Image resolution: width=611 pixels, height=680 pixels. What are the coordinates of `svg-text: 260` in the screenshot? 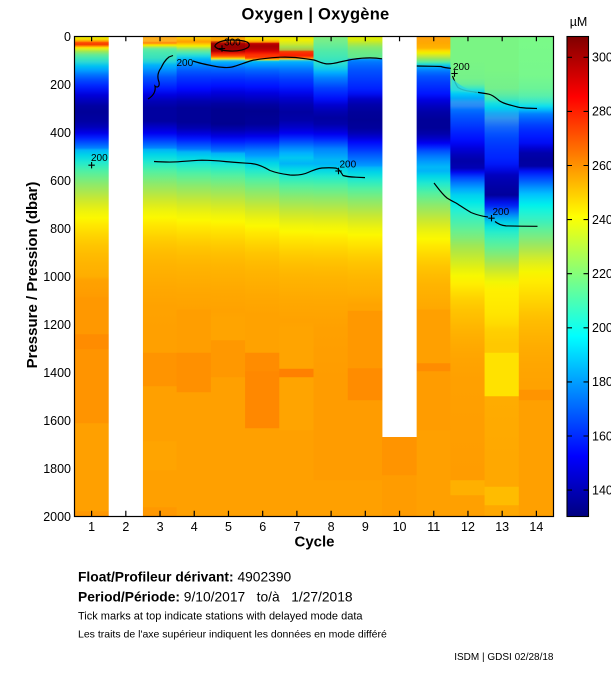 It's located at (601, 166).